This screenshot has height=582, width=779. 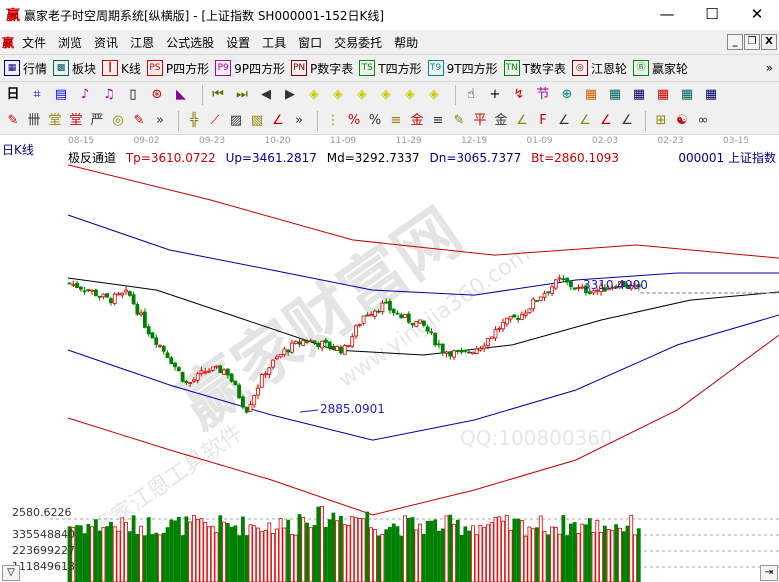 What do you see at coordinates (215, 120) in the screenshot?
I see `drawing-tool-icon: ⟋` at bounding box center [215, 120].